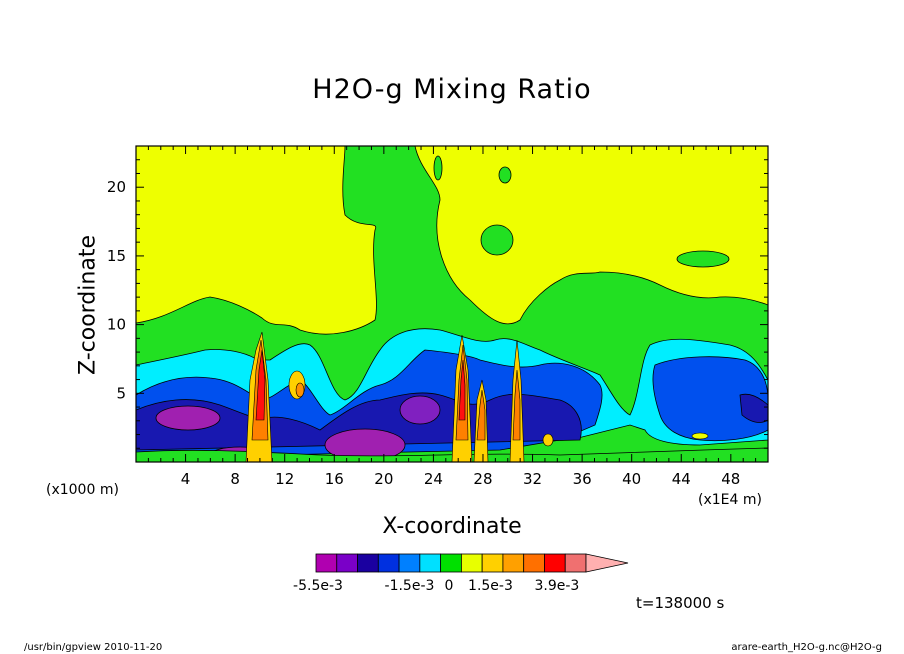 The height and width of the screenshot is (654, 904). Describe the element at coordinates (710, 399) in the screenshot. I see `field-blue-east` at that location.